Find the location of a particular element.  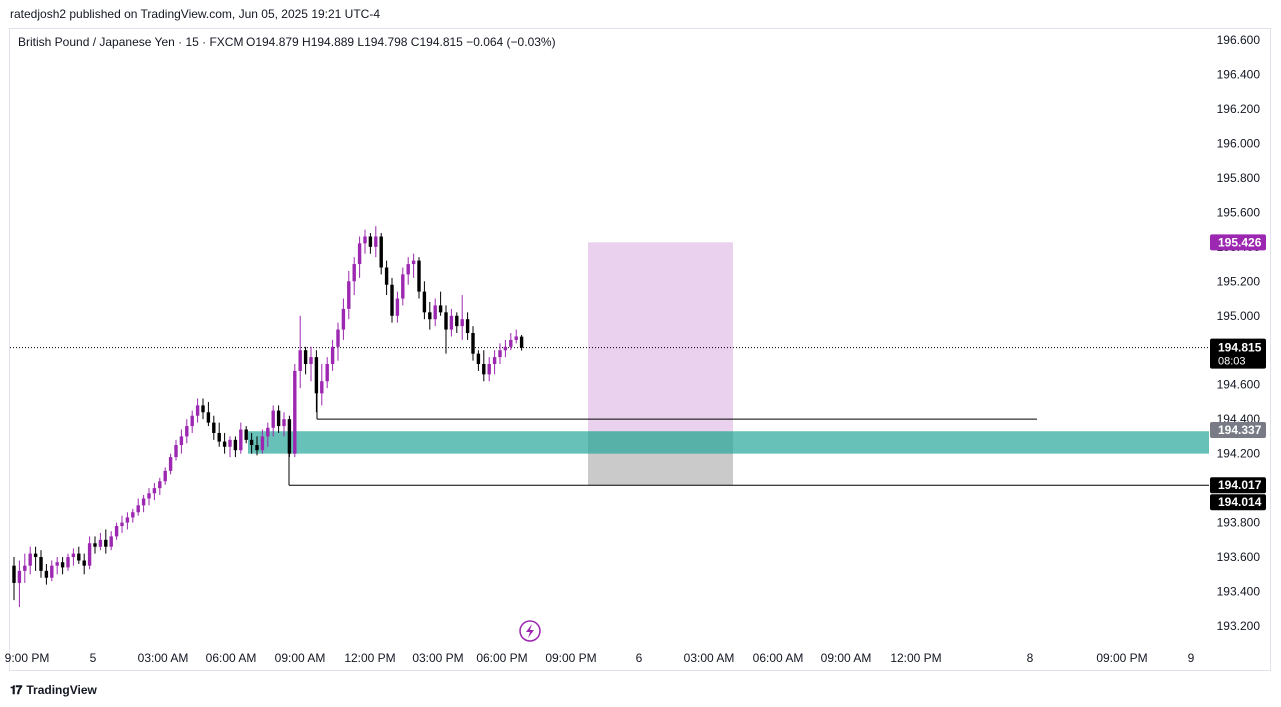

price-tick-label: 194.600 is located at coordinates (1239, 385).